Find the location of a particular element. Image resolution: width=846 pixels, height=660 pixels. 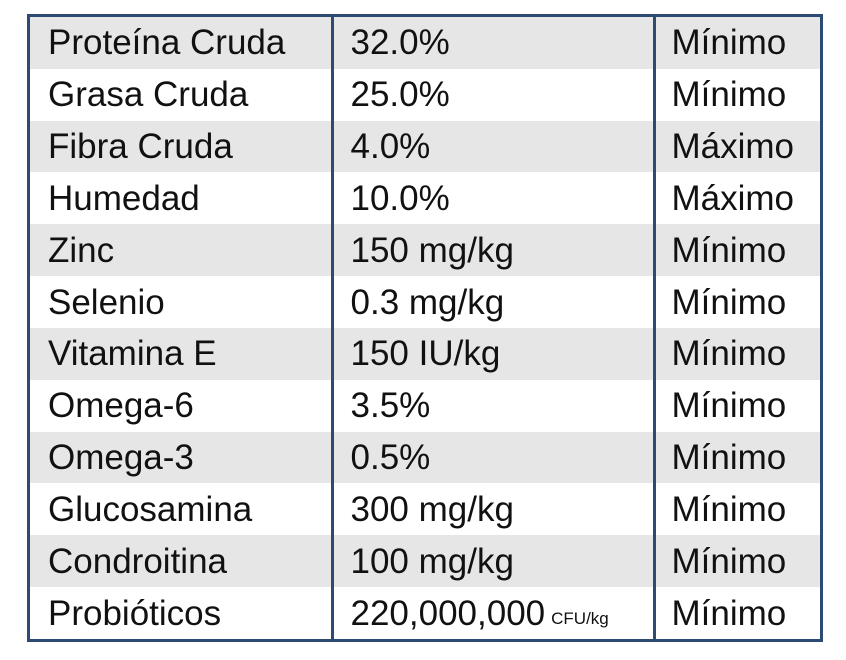

nutrient-name: Grasa Cruda is located at coordinates (182, 94).